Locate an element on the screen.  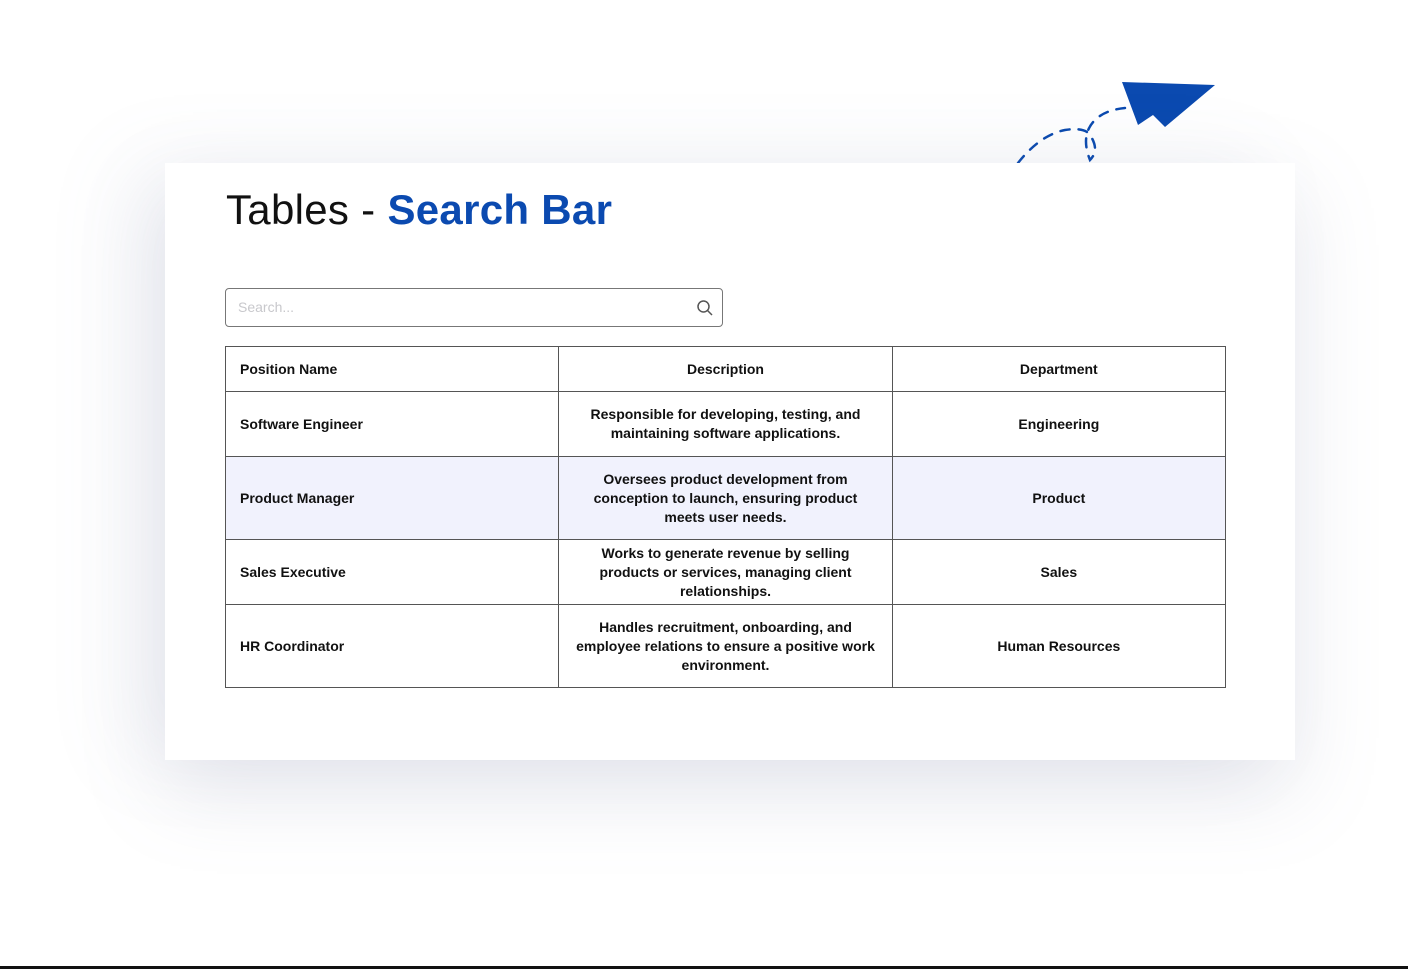
header-description: Description is located at coordinates (725, 369).